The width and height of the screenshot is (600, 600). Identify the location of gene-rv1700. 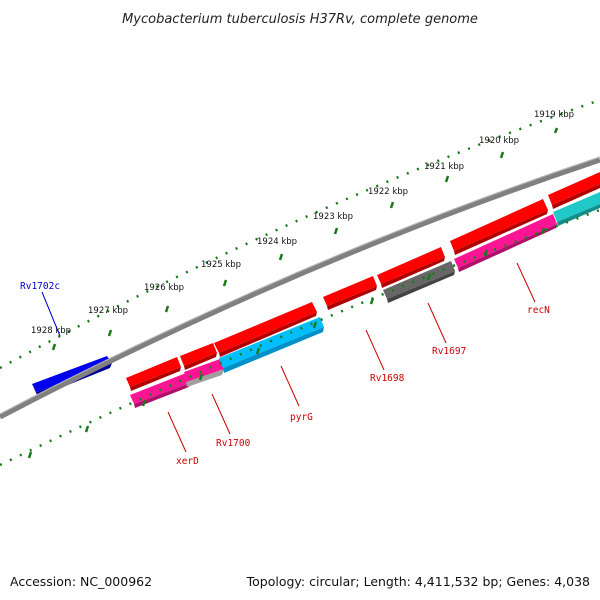
(204, 373).